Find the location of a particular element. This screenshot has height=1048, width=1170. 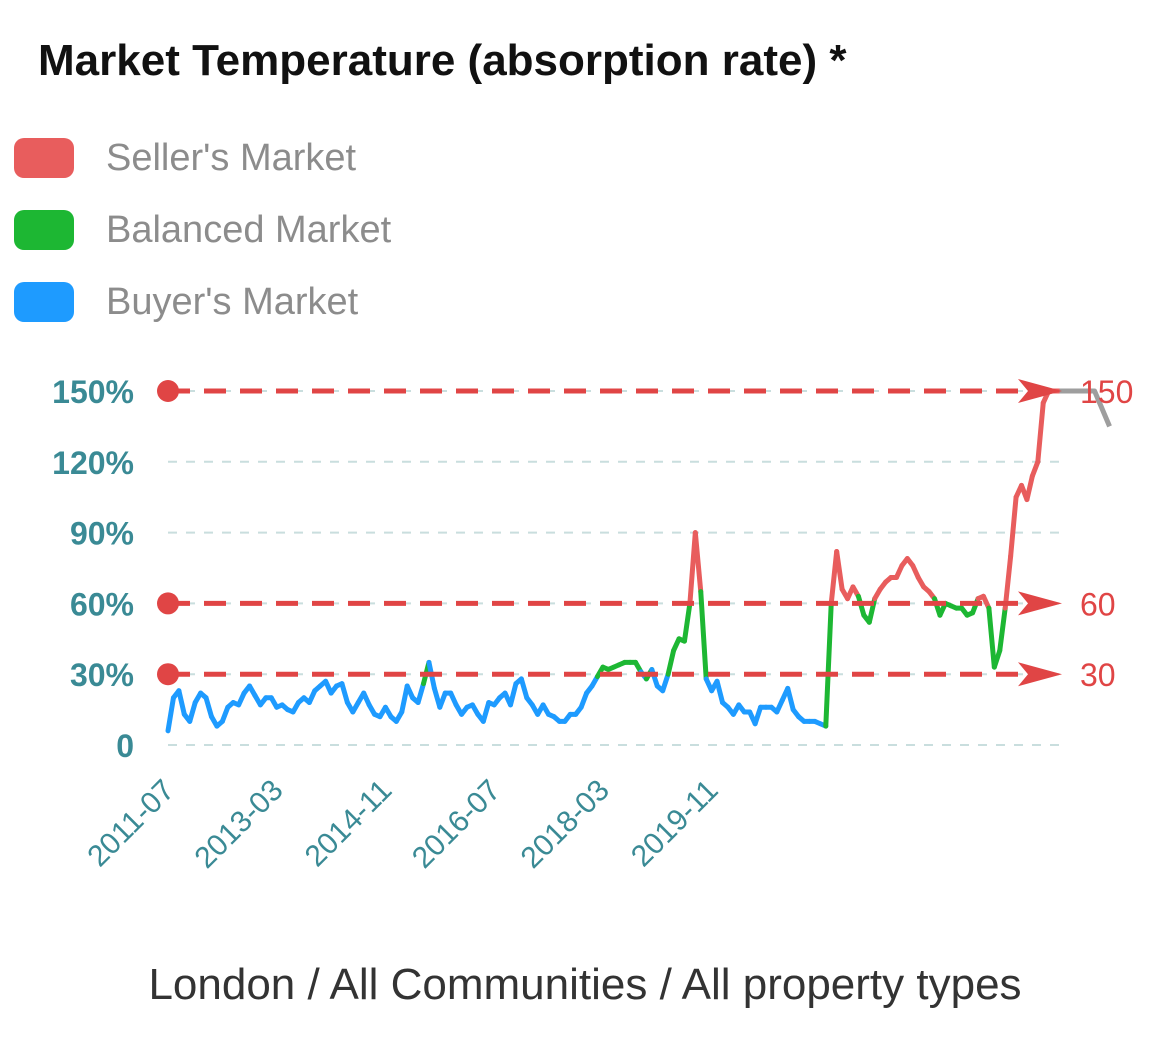

y-tick-label: 120% is located at coordinates (93, 463).